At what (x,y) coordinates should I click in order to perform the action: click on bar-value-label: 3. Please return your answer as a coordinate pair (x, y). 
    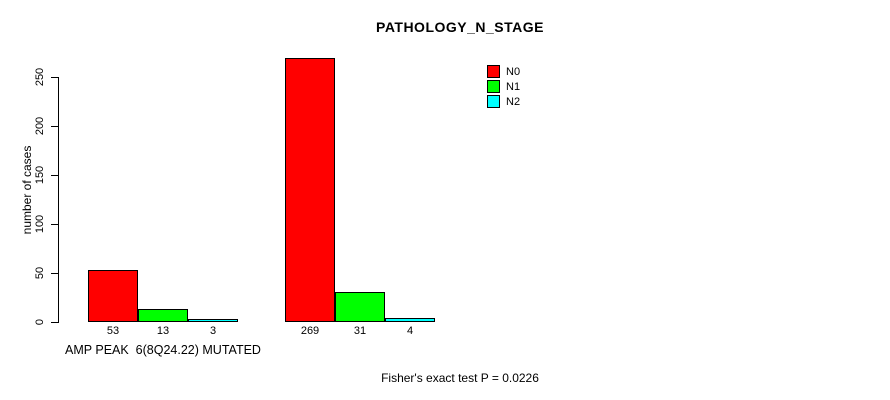
    Looking at the image, I should click on (213, 331).